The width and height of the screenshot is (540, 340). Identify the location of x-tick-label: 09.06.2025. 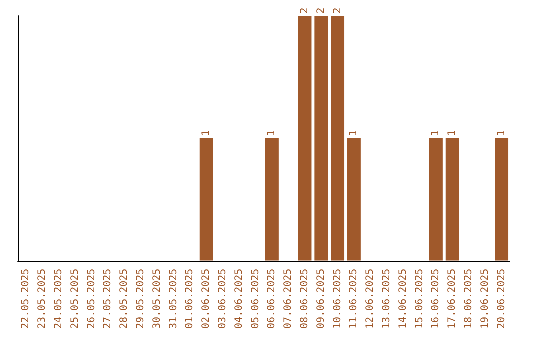
(321, 299).